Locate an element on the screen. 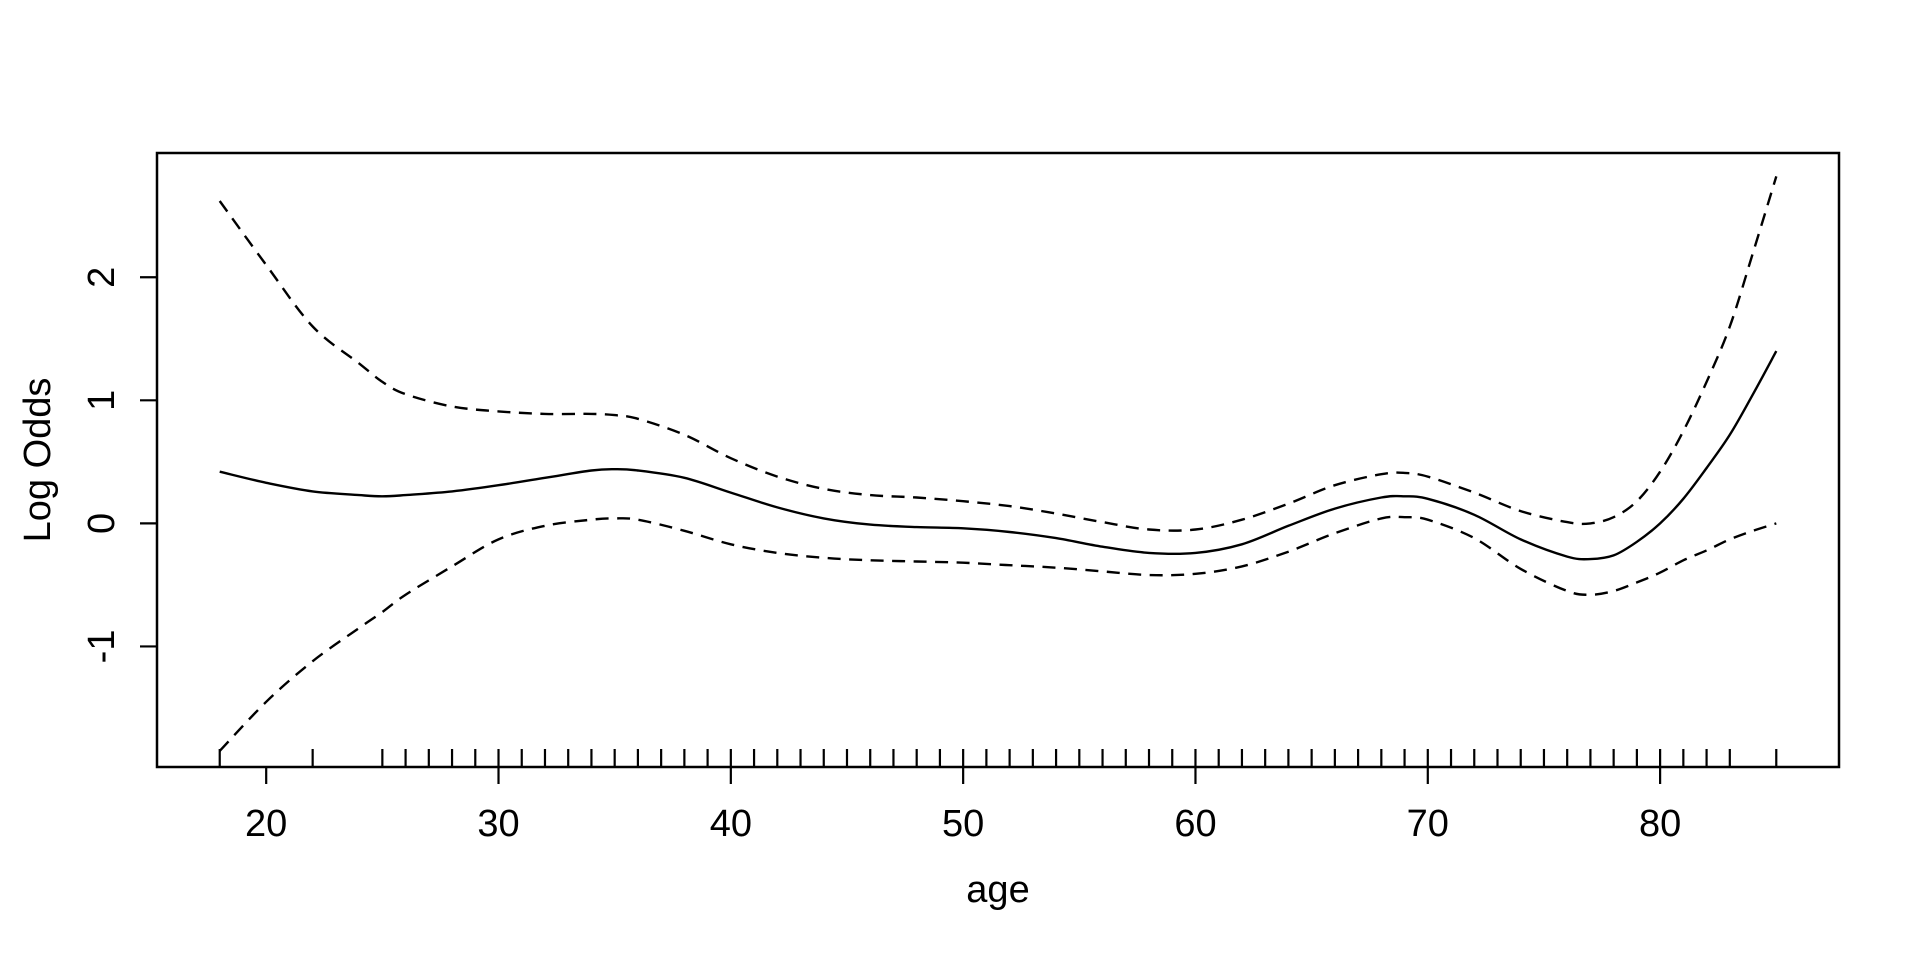 The height and width of the screenshot is (960, 1920). y-tick-label--1: -1 is located at coordinates (102, 647).